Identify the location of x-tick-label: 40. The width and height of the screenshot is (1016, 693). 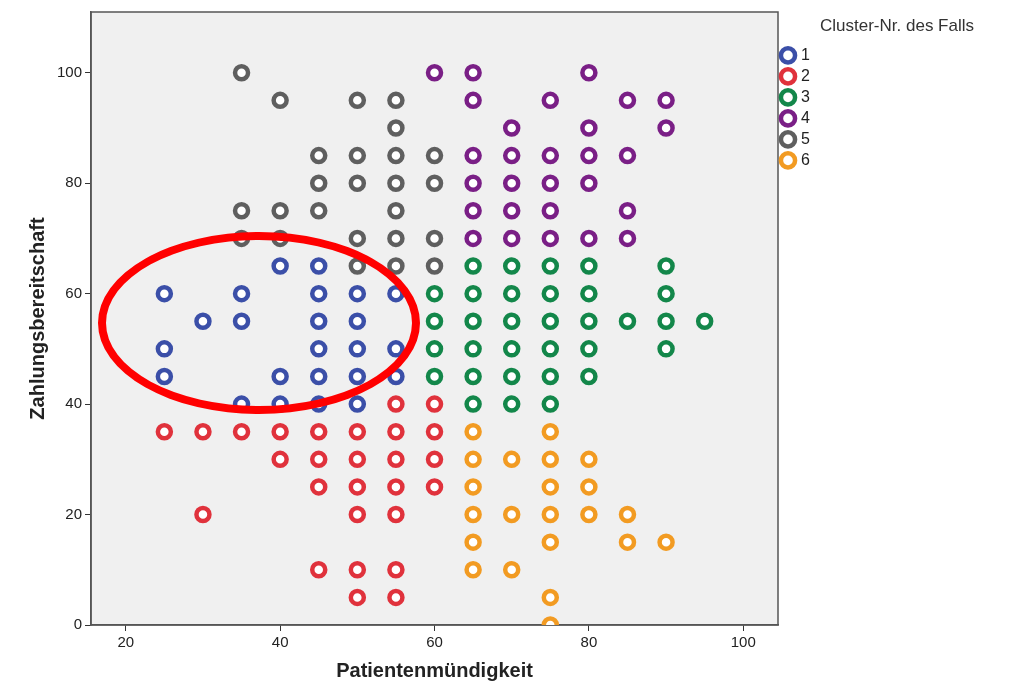
(280, 642).